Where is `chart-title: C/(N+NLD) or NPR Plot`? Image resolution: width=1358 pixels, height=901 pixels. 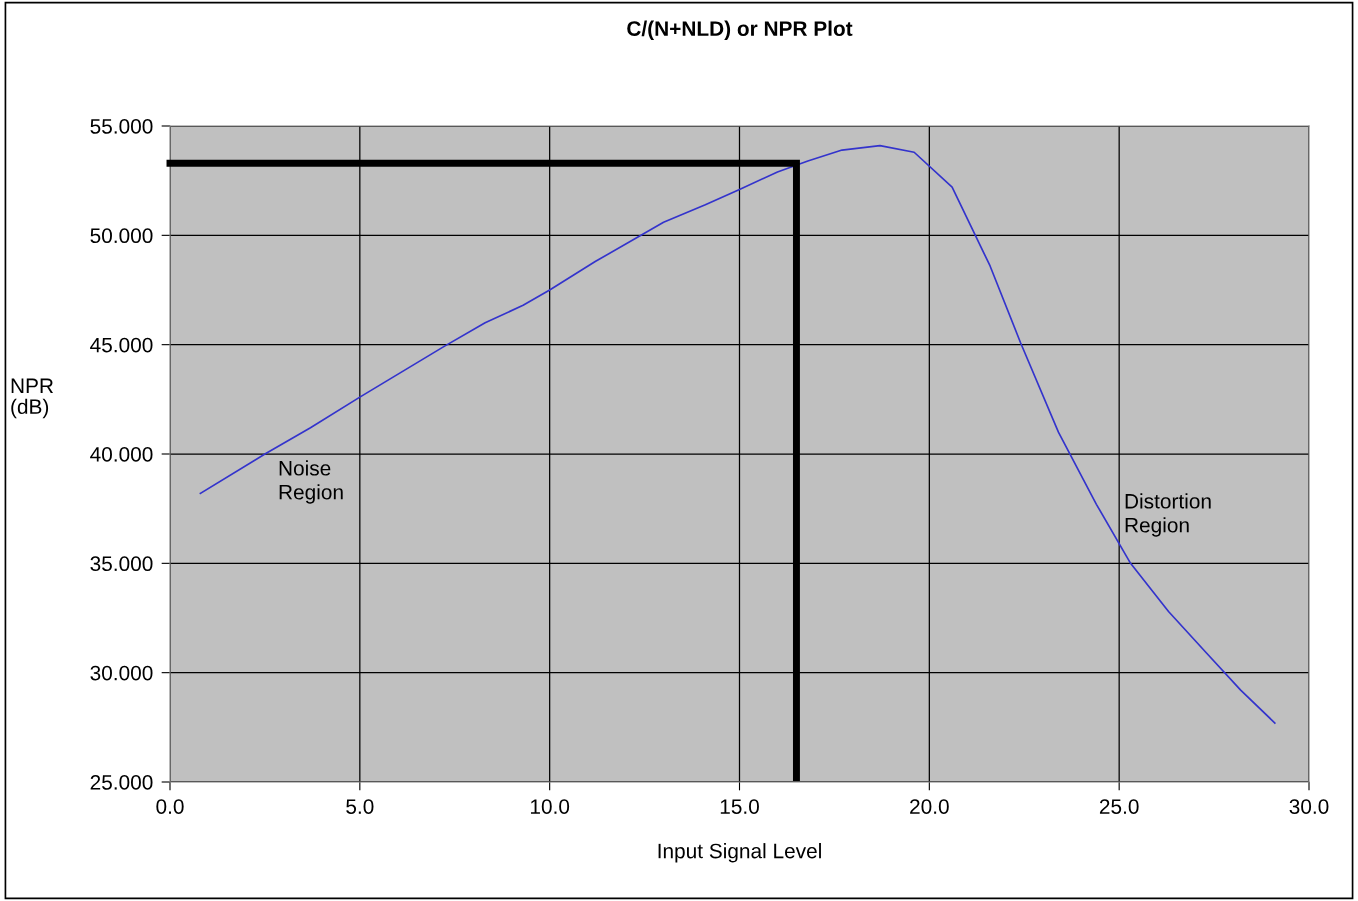
chart-title: C/(N+NLD) or NPR Plot is located at coordinates (740, 30).